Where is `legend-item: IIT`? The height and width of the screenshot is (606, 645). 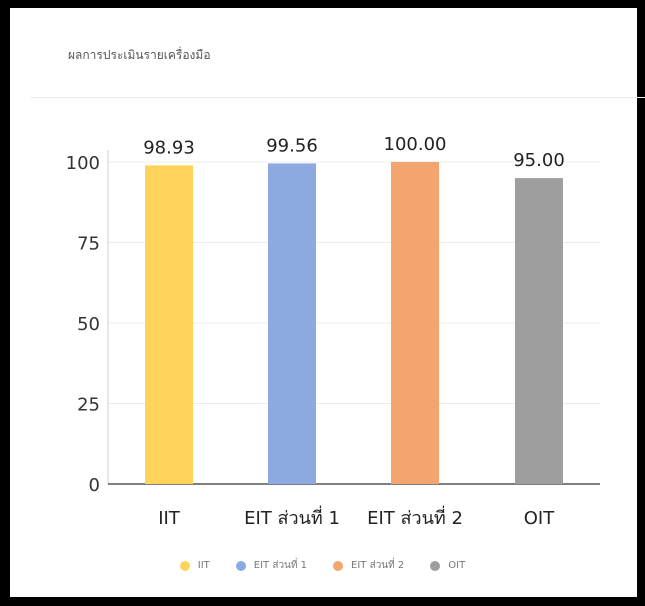
legend-item: IIT is located at coordinates (194, 565).